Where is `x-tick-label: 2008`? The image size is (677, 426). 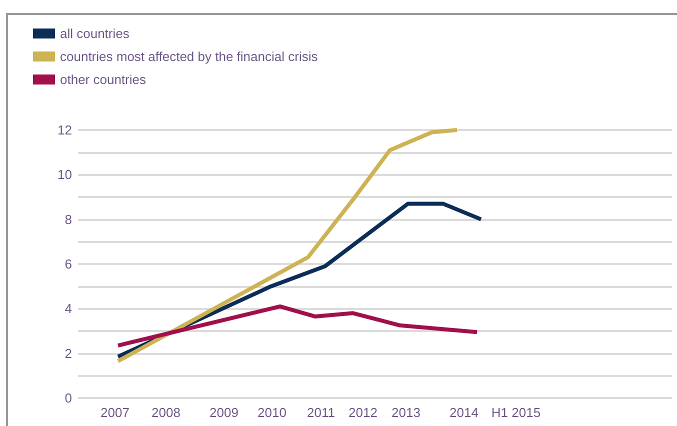 x-tick-label: 2008 is located at coordinates (166, 412).